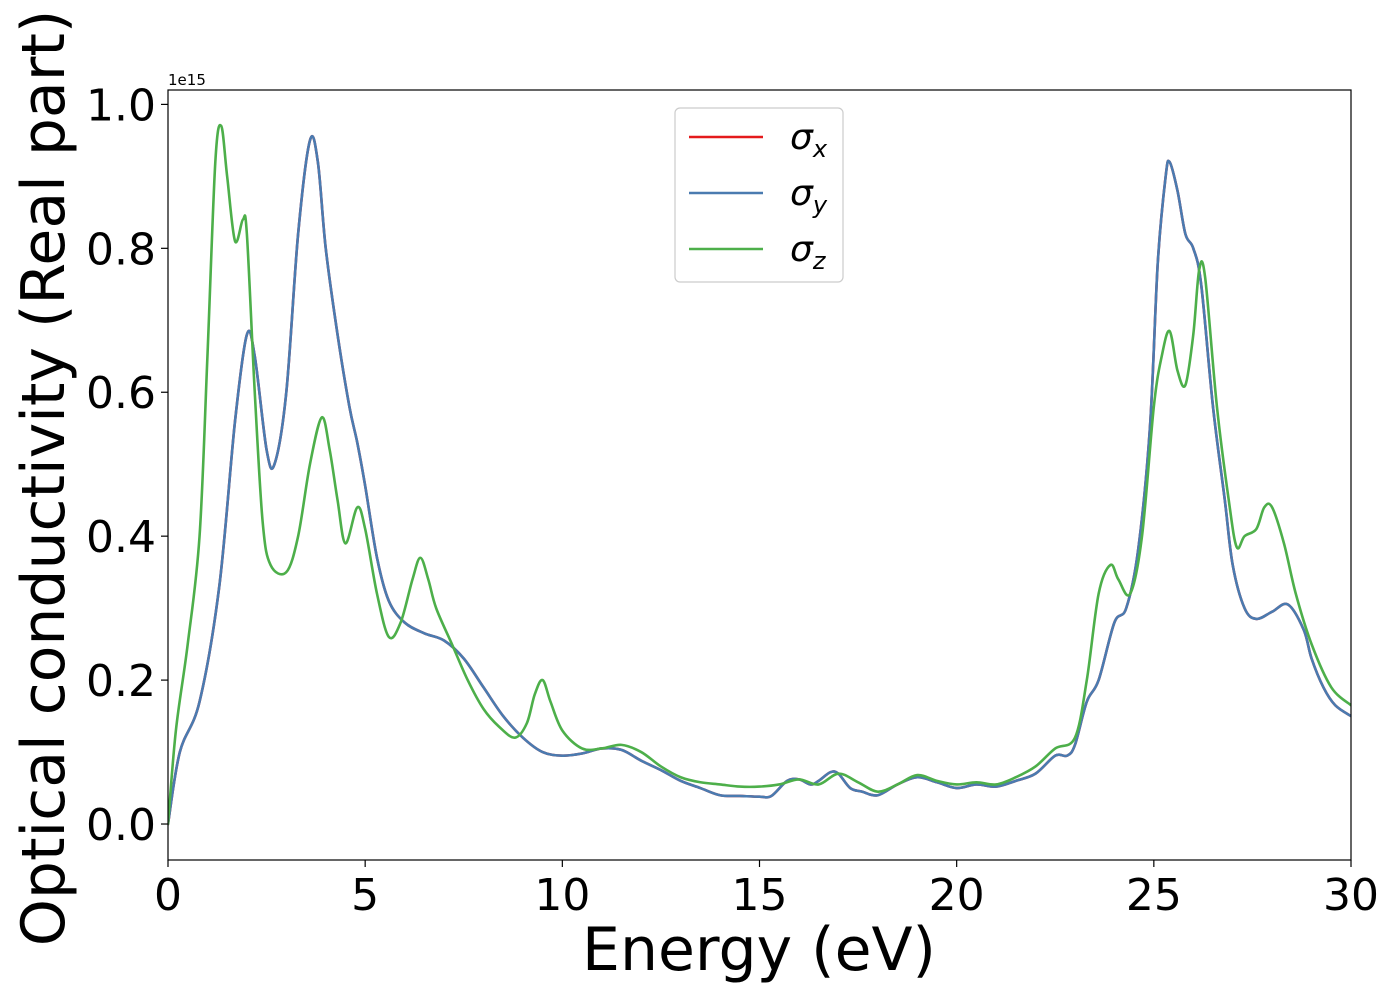  What do you see at coordinates (759, 950) in the screenshot?
I see `x-axis-title: Energy (eV)` at bounding box center [759, 950].